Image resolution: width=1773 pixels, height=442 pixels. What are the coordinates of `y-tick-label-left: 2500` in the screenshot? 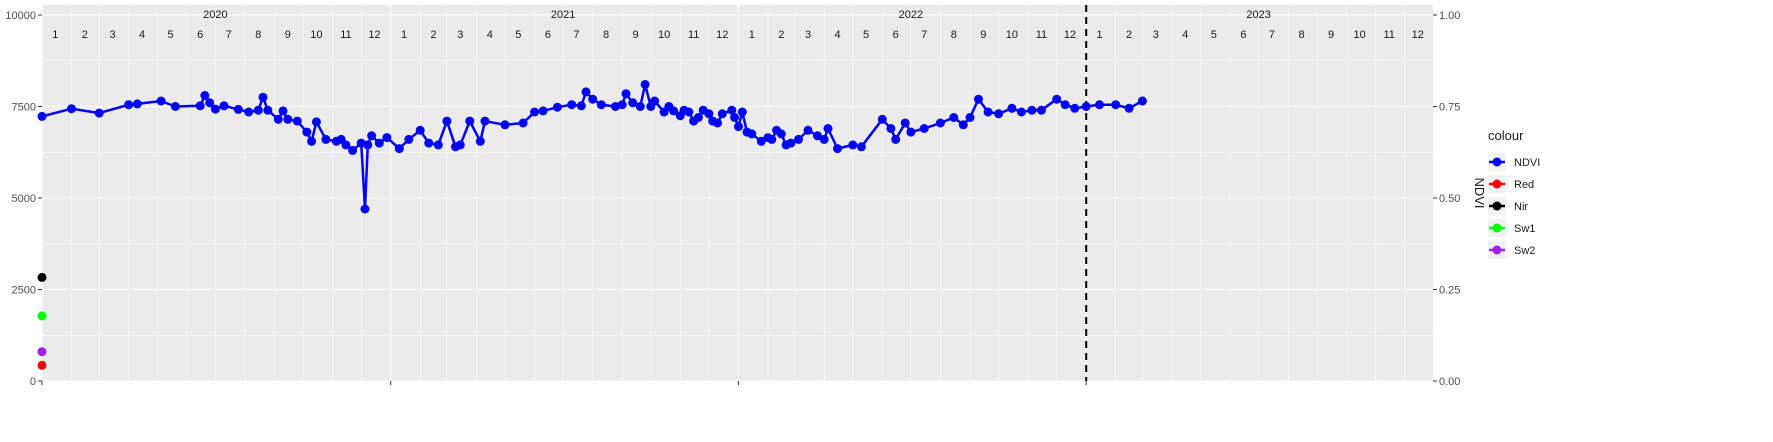 It's located at (24, 291).